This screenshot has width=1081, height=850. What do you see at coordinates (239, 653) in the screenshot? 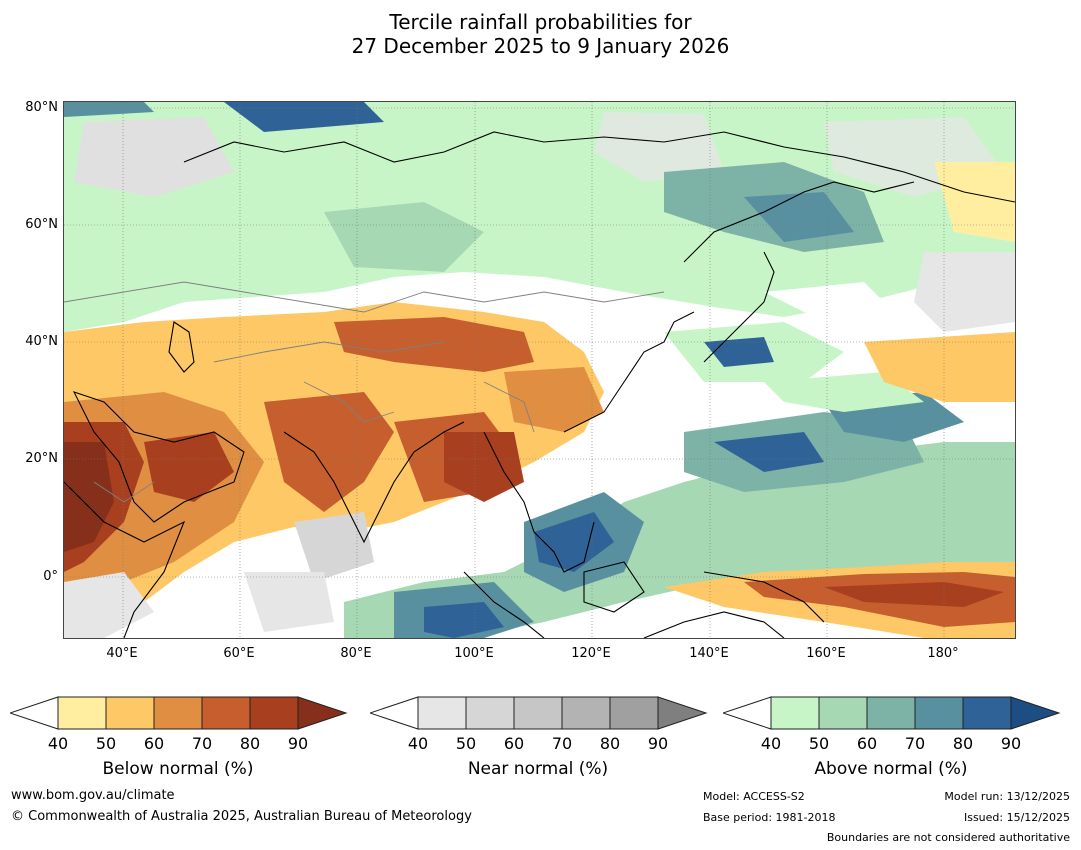
I see `lon-label-60e: 60°E` at bounding box center [239, 653].